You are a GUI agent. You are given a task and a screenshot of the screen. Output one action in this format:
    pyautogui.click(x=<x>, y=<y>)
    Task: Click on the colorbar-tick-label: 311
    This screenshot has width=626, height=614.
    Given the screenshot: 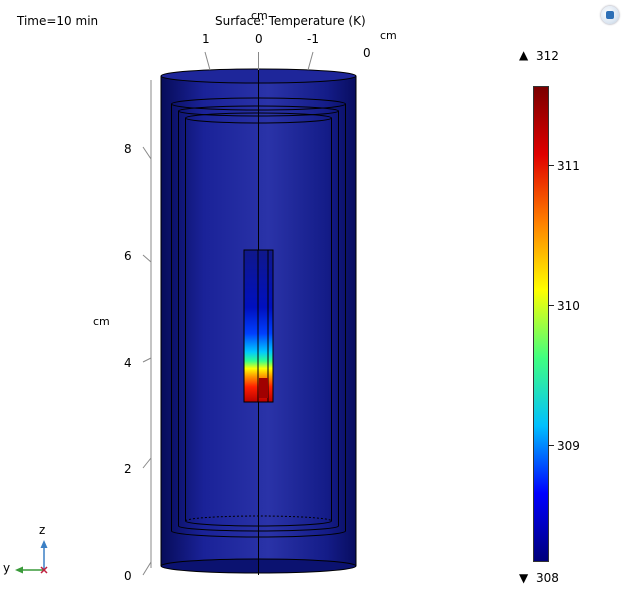 What is the action you would take?
    pyautogui.click(x=568, y=166)
    